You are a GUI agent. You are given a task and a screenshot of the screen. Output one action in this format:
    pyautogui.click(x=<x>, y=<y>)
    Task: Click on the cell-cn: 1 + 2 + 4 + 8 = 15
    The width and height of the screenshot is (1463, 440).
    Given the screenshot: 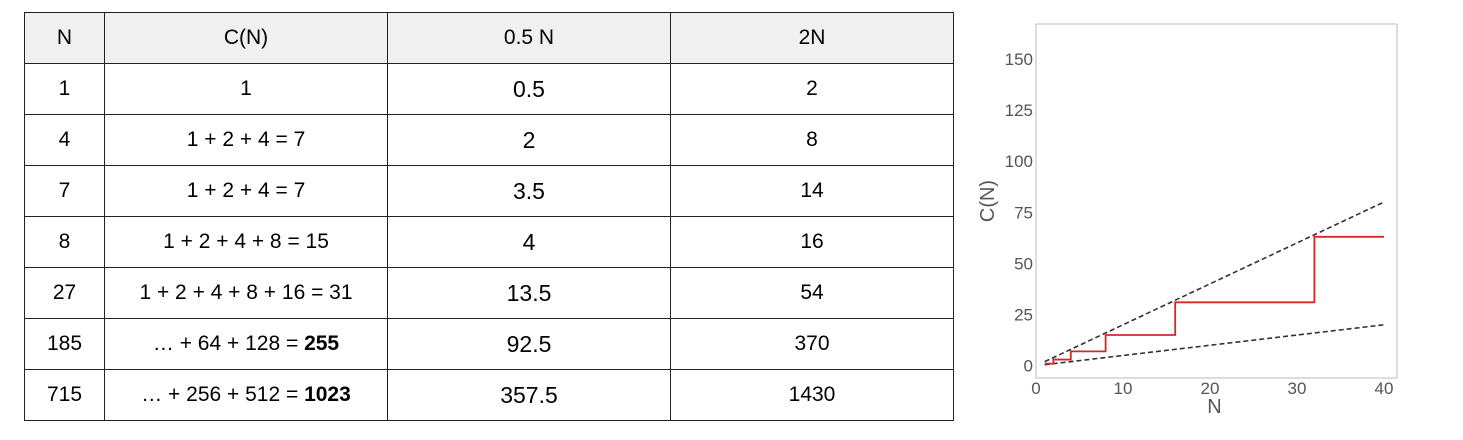 What is the action you would take?
    pyautogui.click(x=246, y=242)
    